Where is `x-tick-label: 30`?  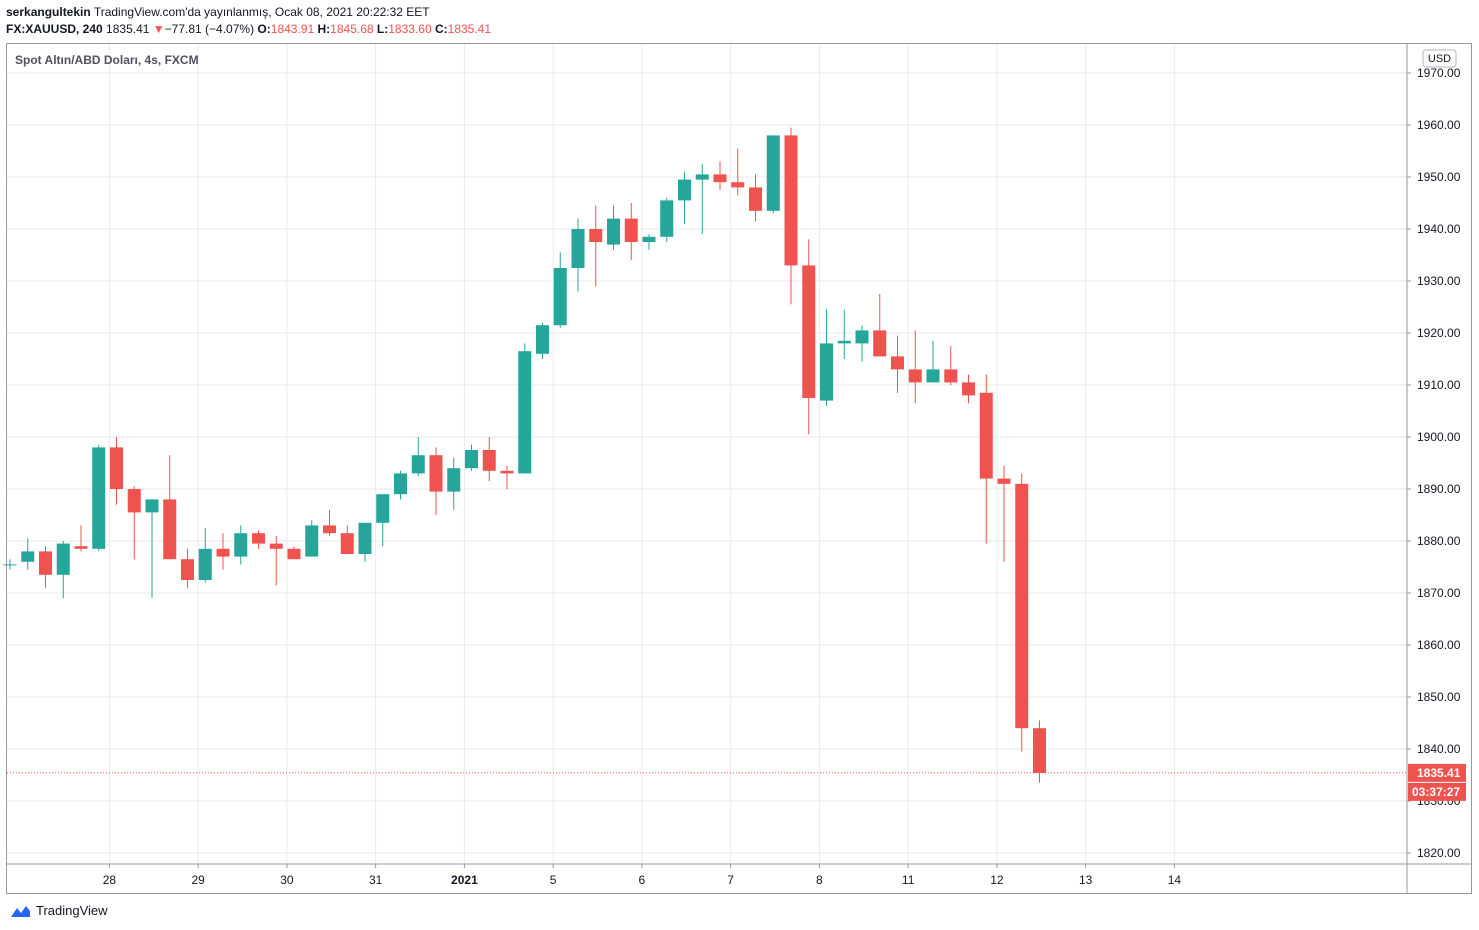 x-tick-label: 30 is located at coordinates (287, 880).